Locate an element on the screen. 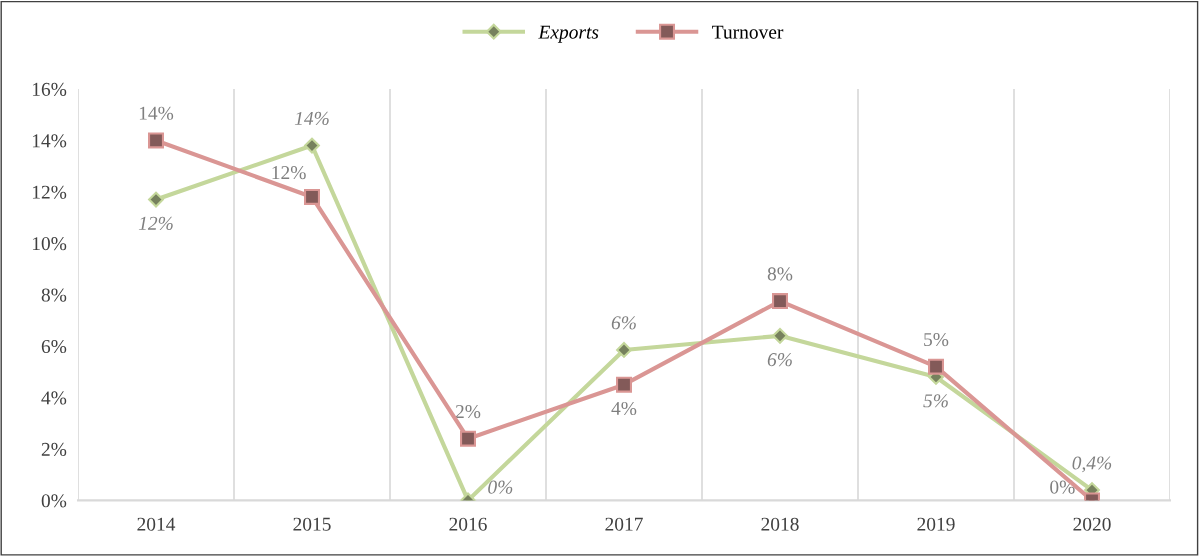  data-label: 8% is located at coordinates (780, 274).